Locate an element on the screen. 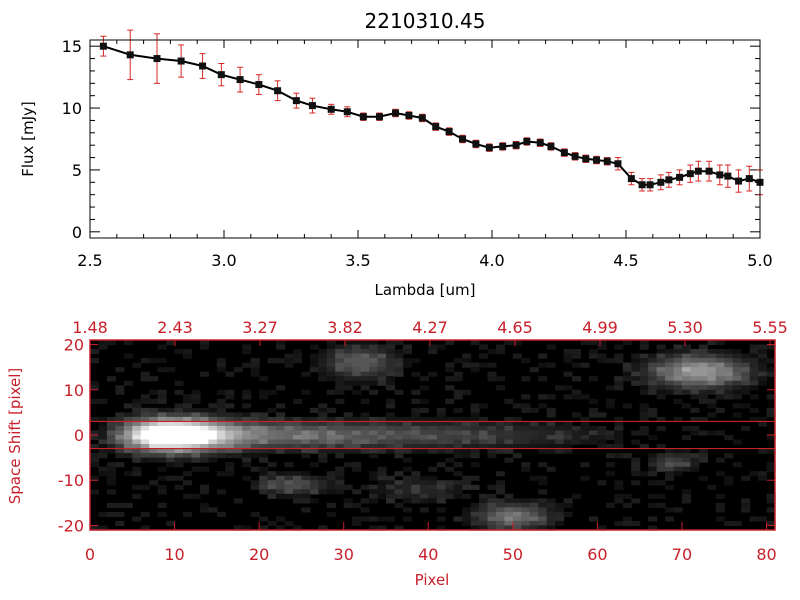  data-point is located at coordinates (363, 117).